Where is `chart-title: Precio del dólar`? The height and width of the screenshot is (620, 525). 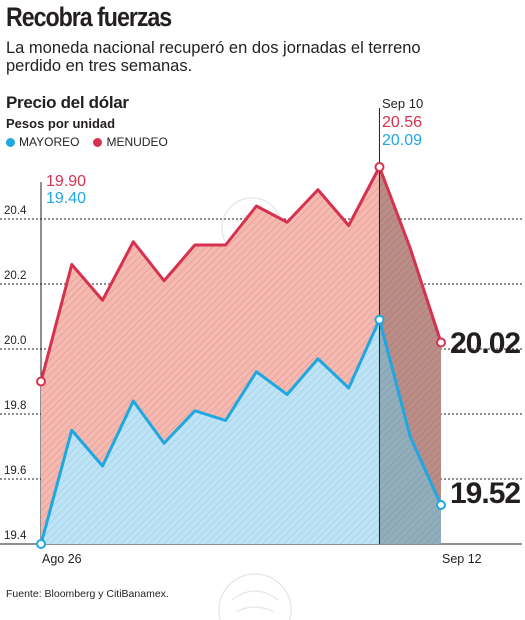 chart-title: Precio del dólar is located at coordinates (67, 102).